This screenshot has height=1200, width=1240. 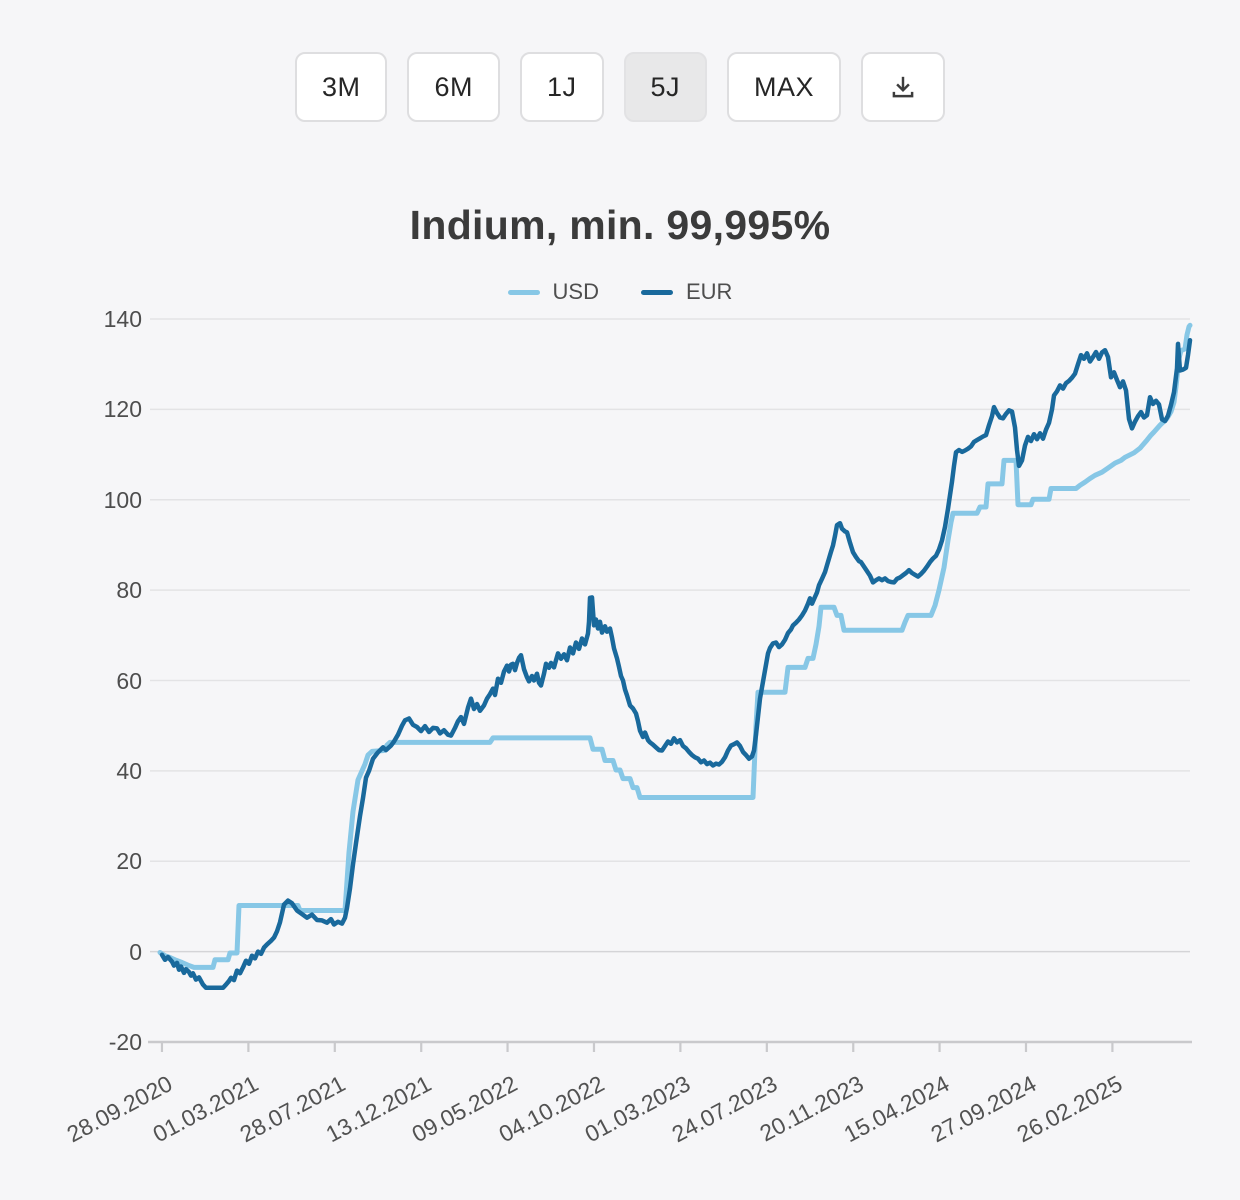 I want to click on legend-swatch-usd, so click(x=523, y=292).